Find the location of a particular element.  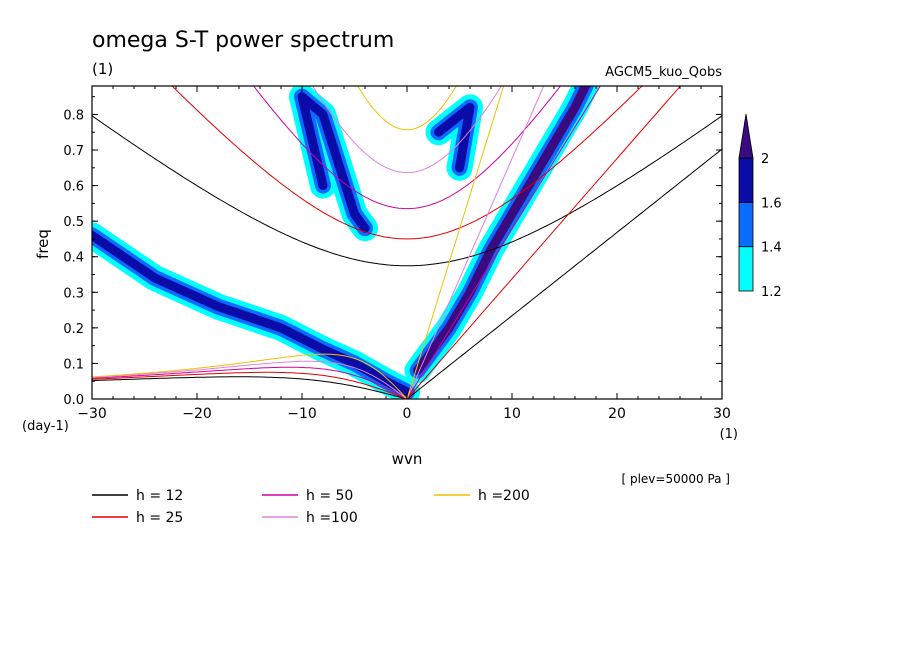

legend-label: h = 50 is located at coordinates (329, 496).